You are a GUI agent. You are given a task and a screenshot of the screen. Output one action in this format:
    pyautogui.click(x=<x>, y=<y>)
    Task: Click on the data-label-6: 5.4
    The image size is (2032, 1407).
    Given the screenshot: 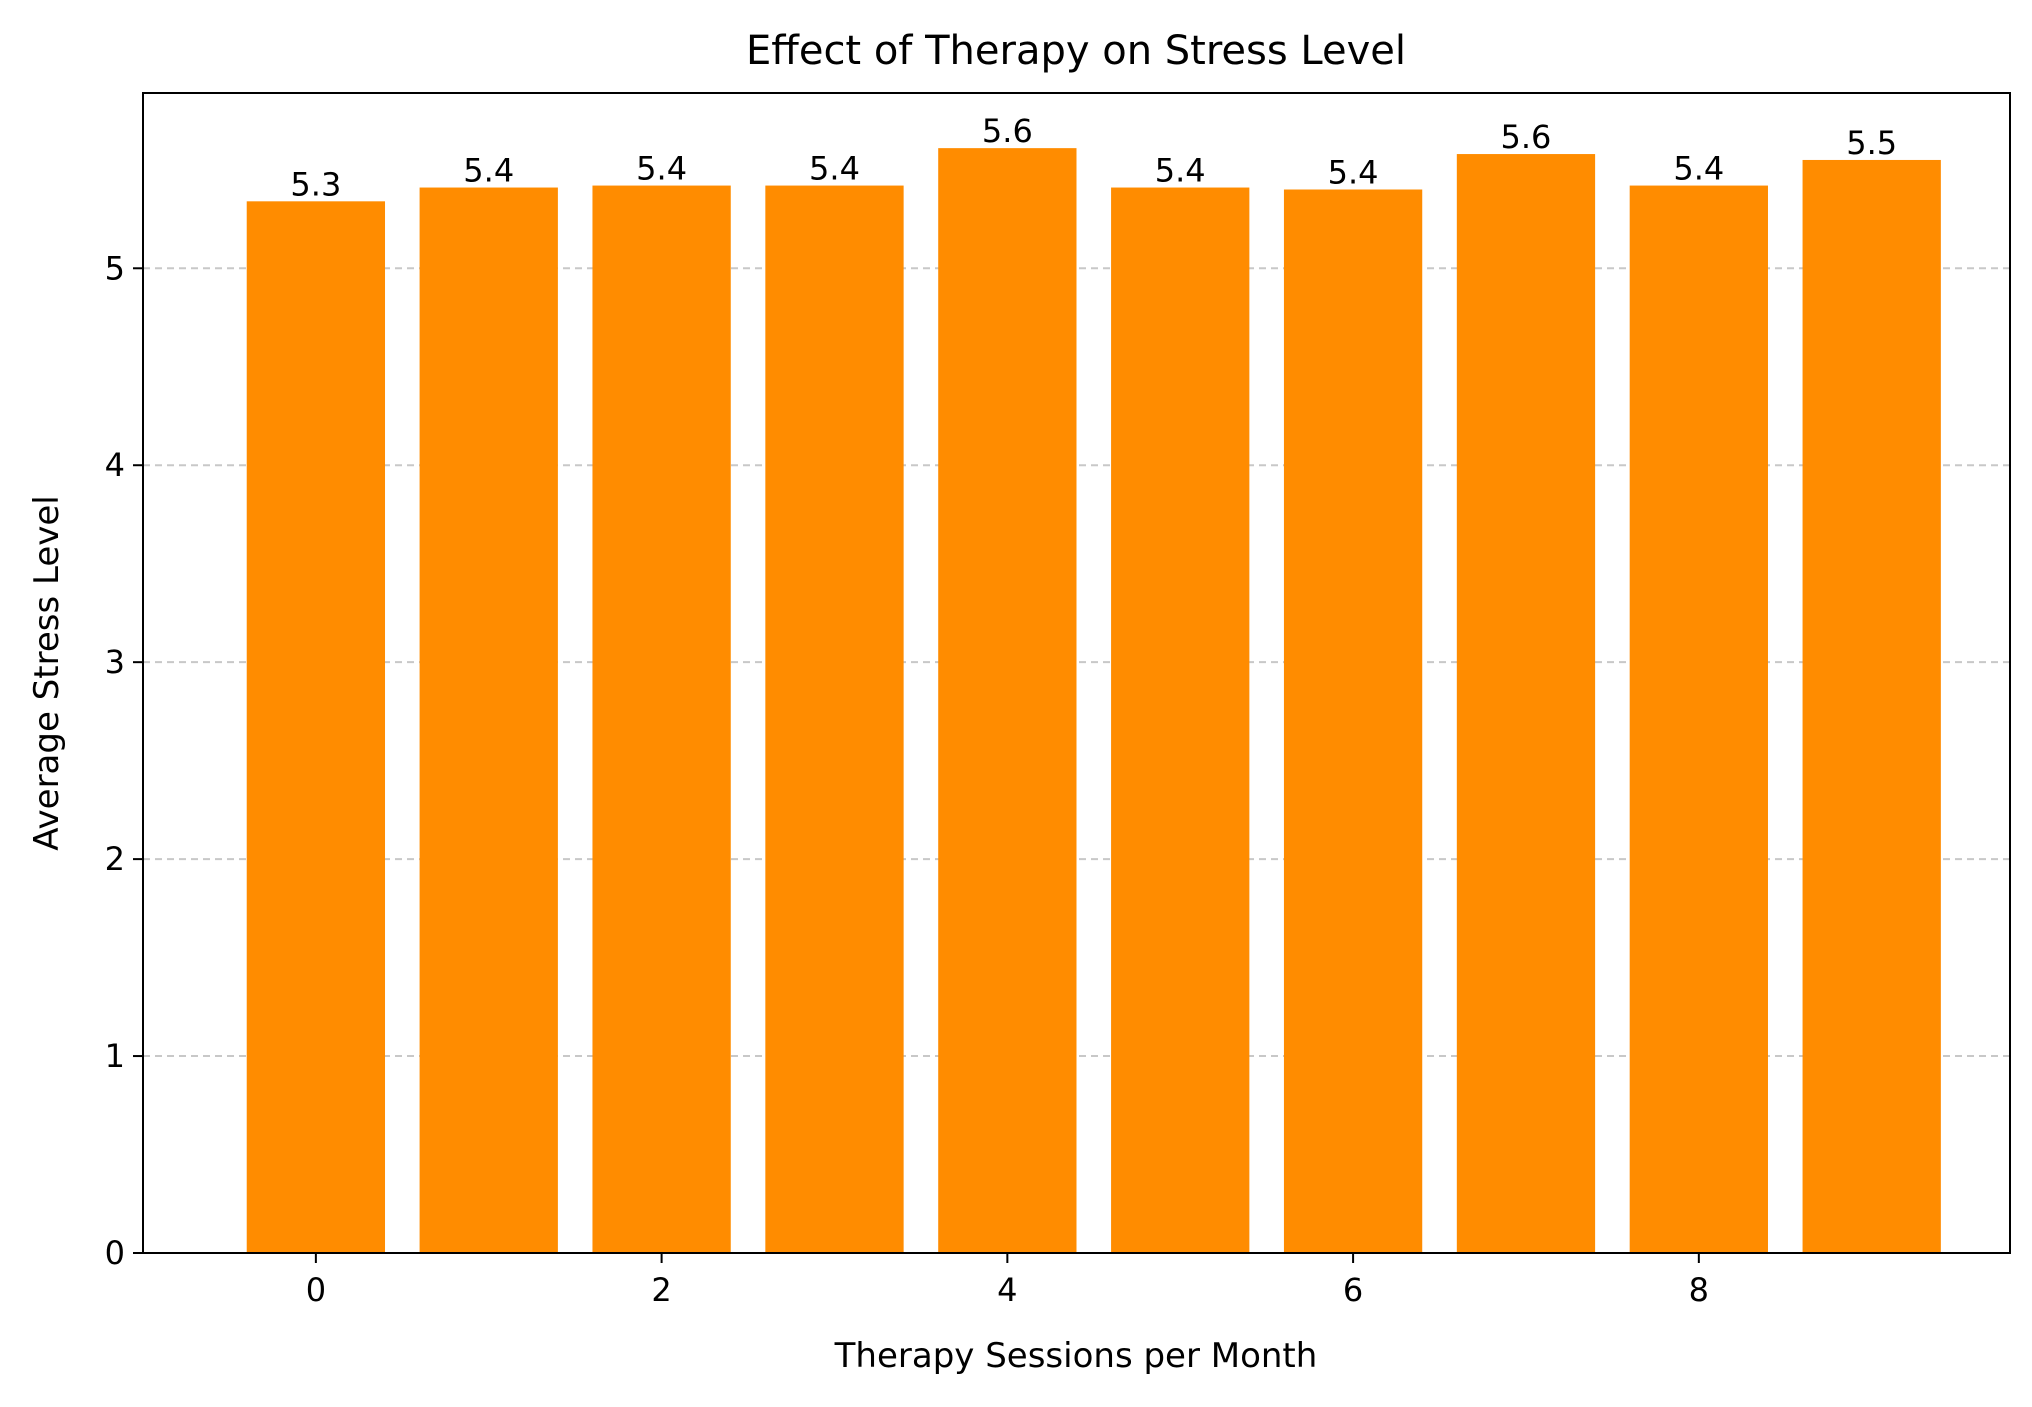 What is the action you would take?
    pyautogui.click(x=1353, y=173)
    